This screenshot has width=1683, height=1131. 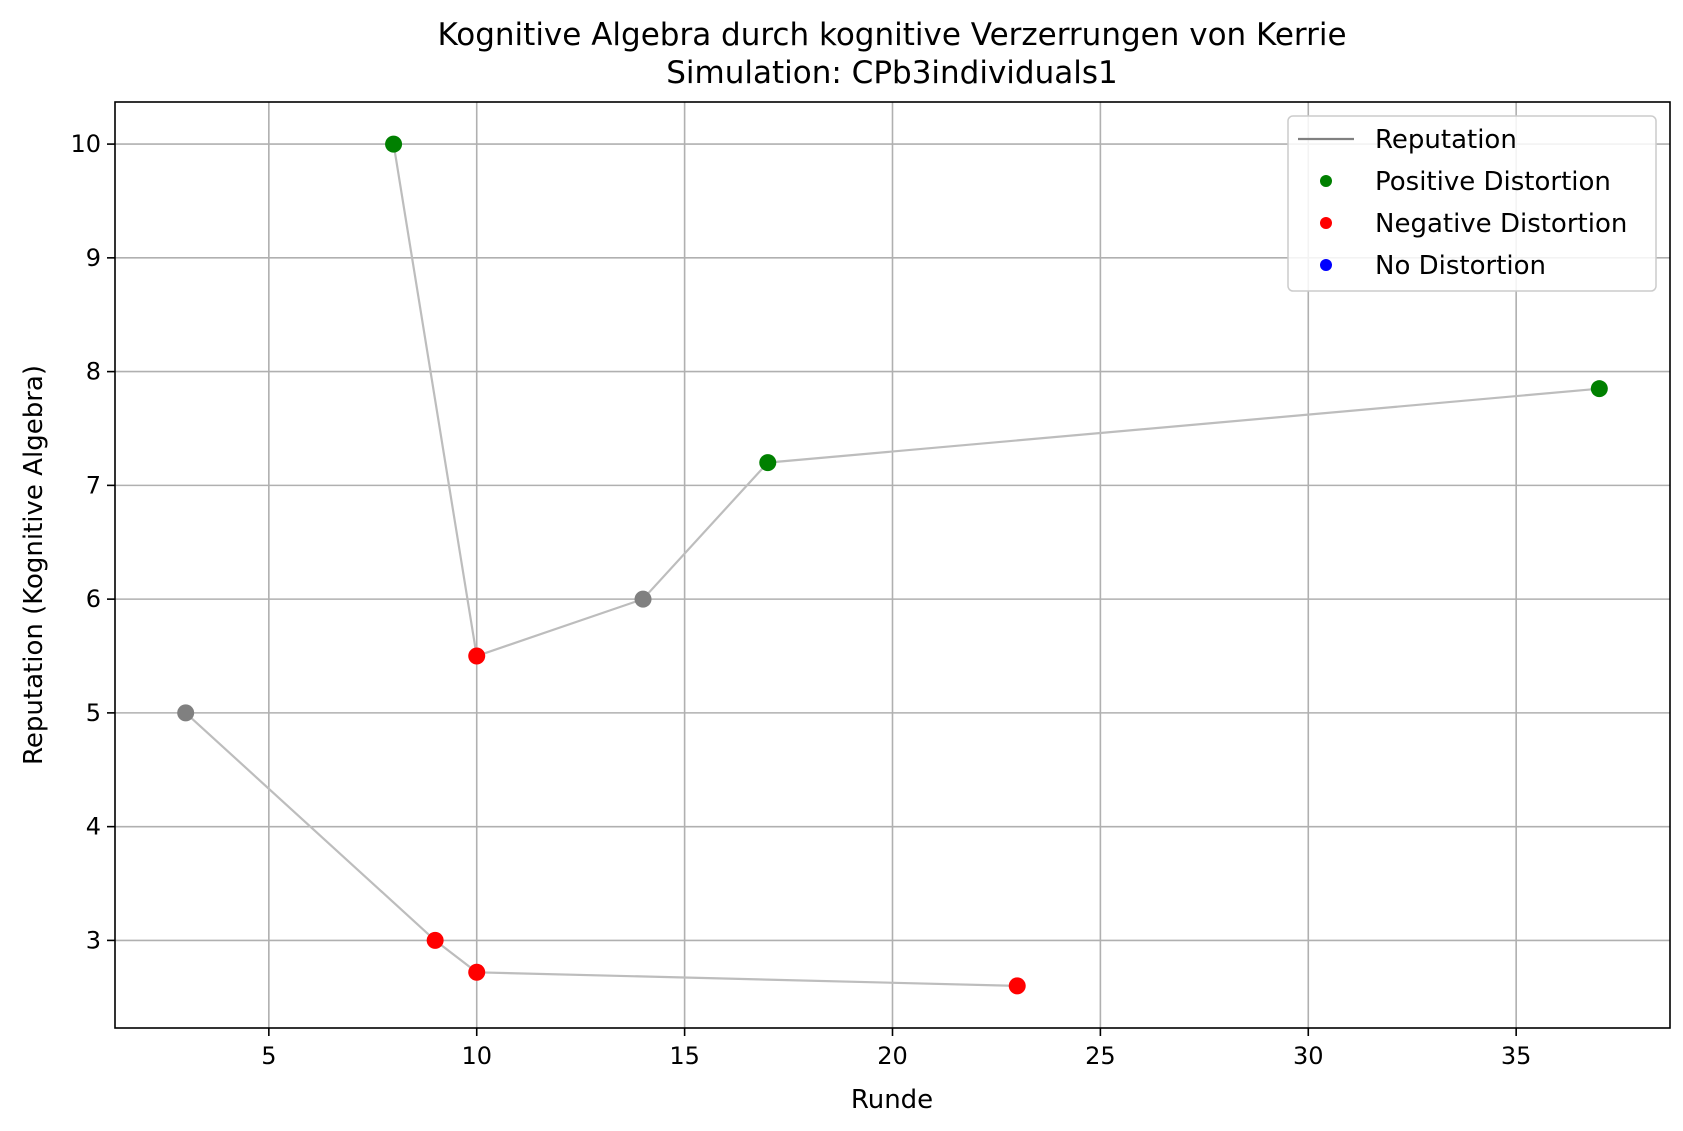 I want to click on legend-box, so click(x=1472, y=203).